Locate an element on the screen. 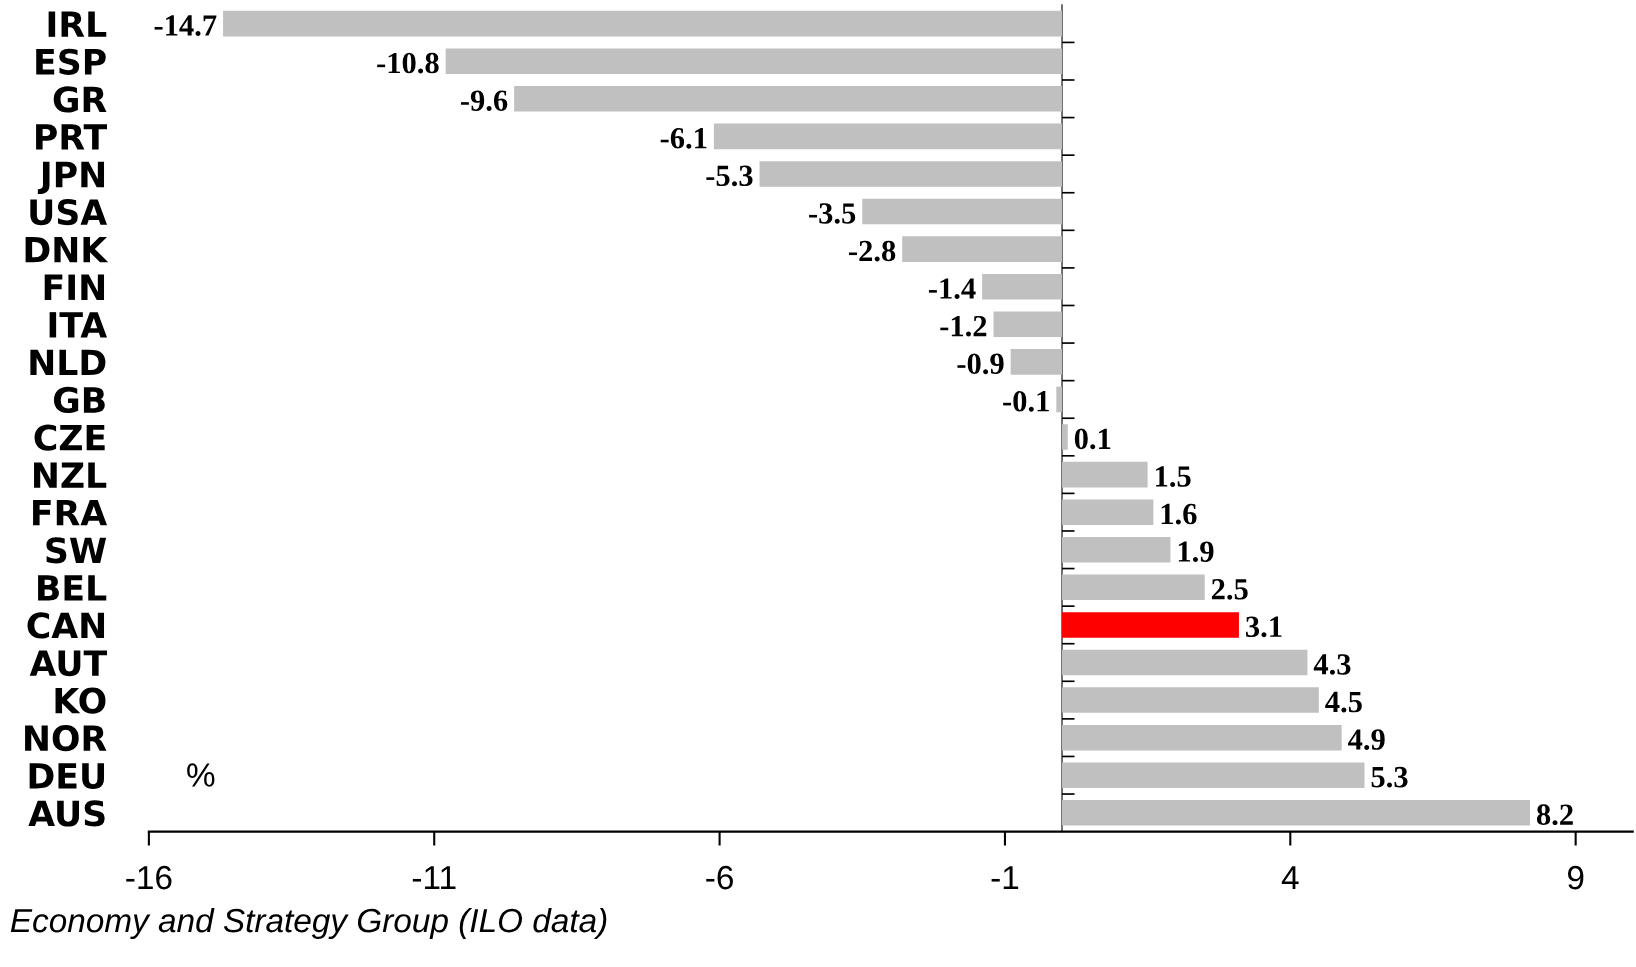 This screenshot has height=967, width=1636. data-label: -0.1 is located at coordinates (1026, 401).